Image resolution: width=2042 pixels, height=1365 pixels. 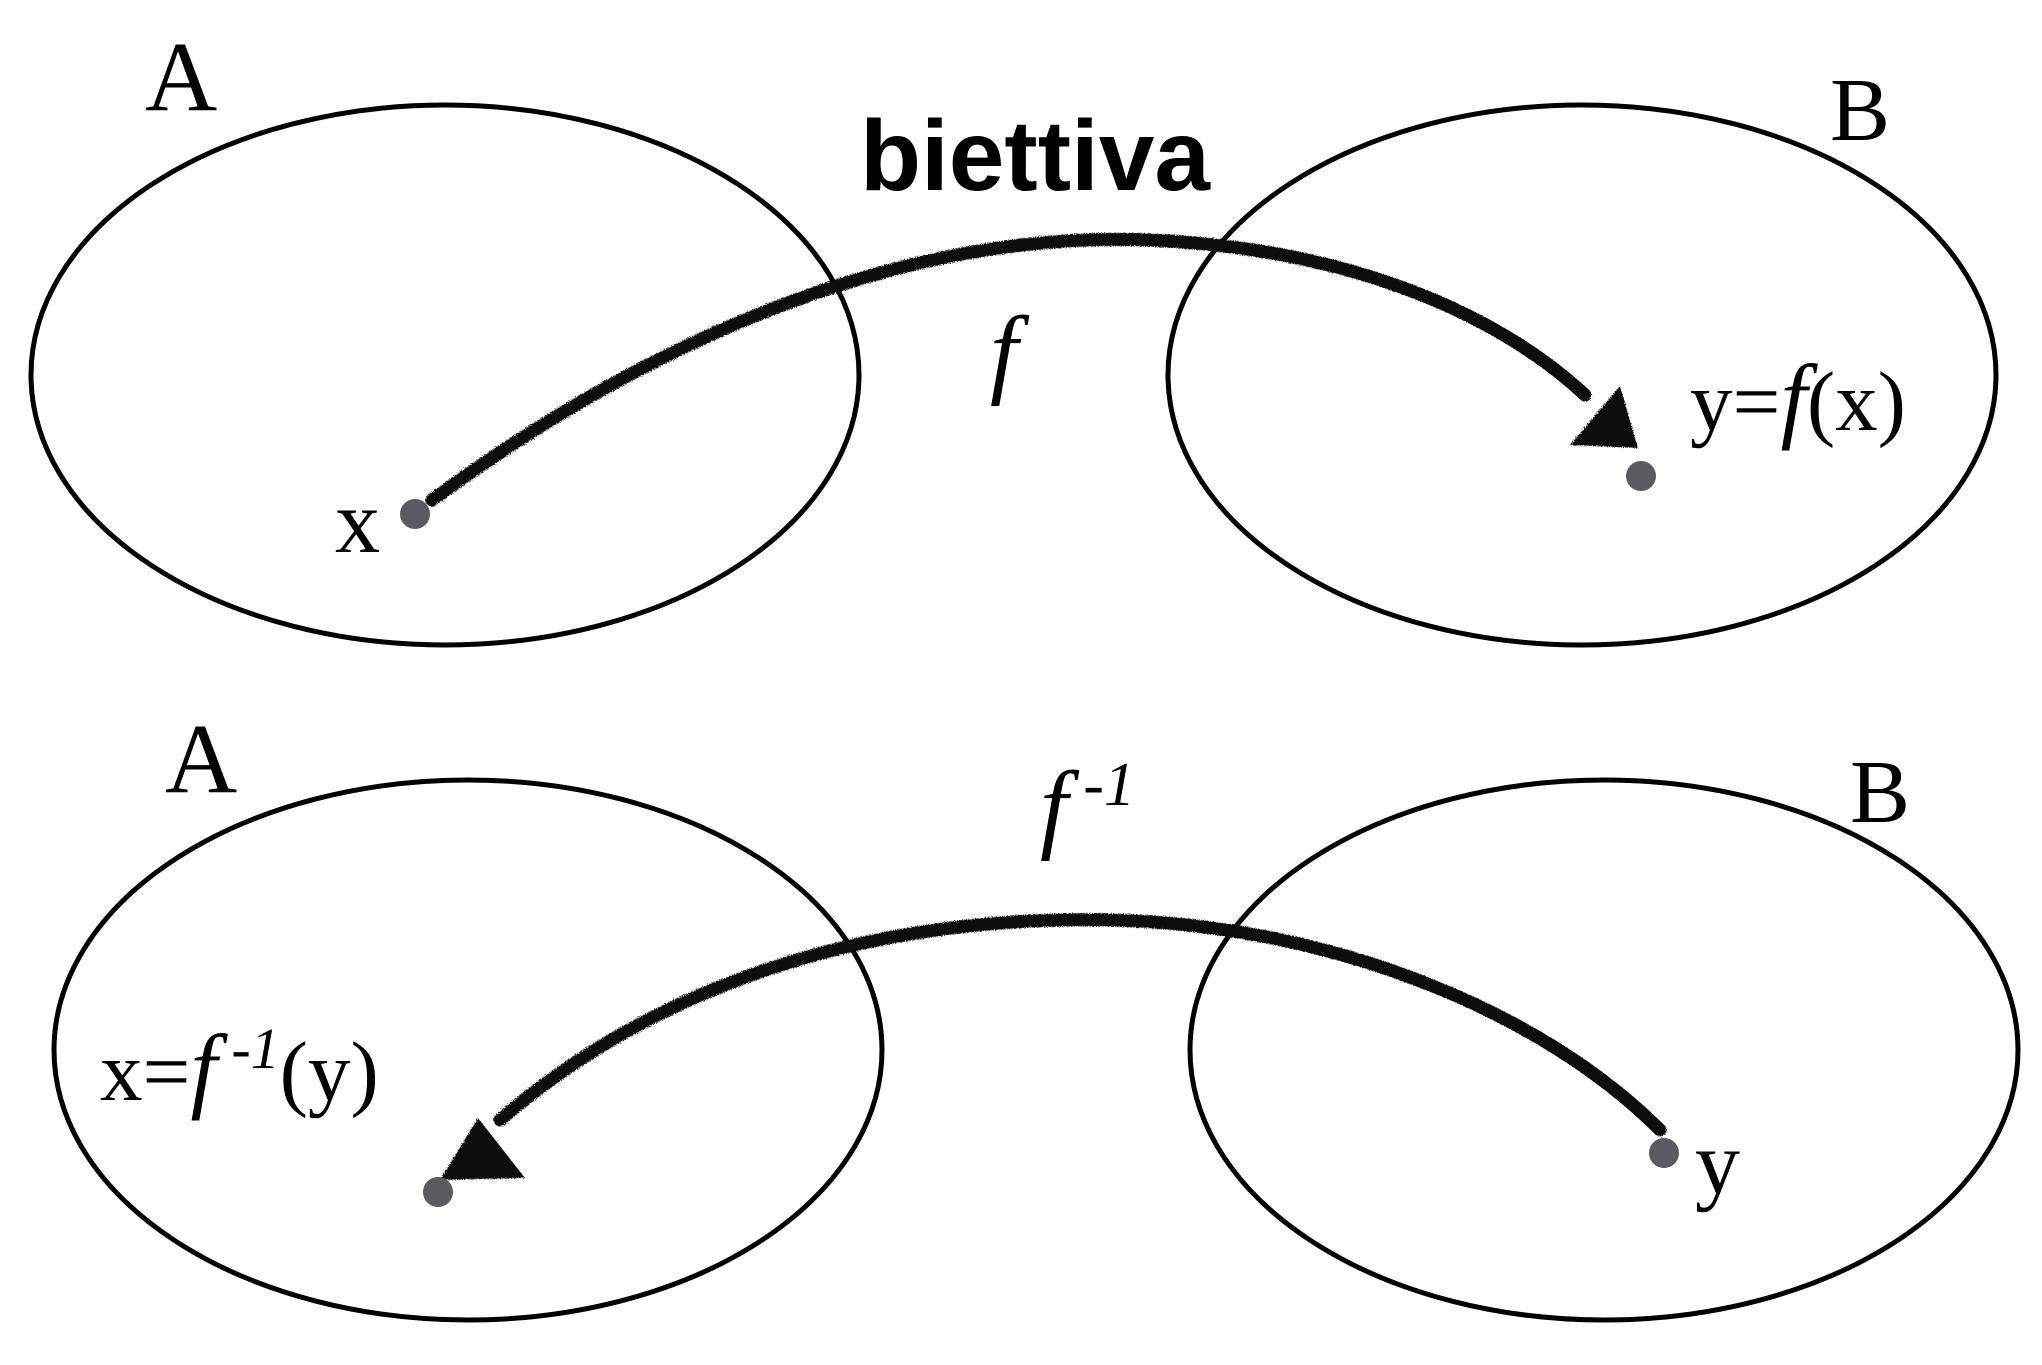 What do you see at coordinates (1860, 110) in the screenshot?
I see `top-set-b-label: B` at bounding box center [1860, 110].